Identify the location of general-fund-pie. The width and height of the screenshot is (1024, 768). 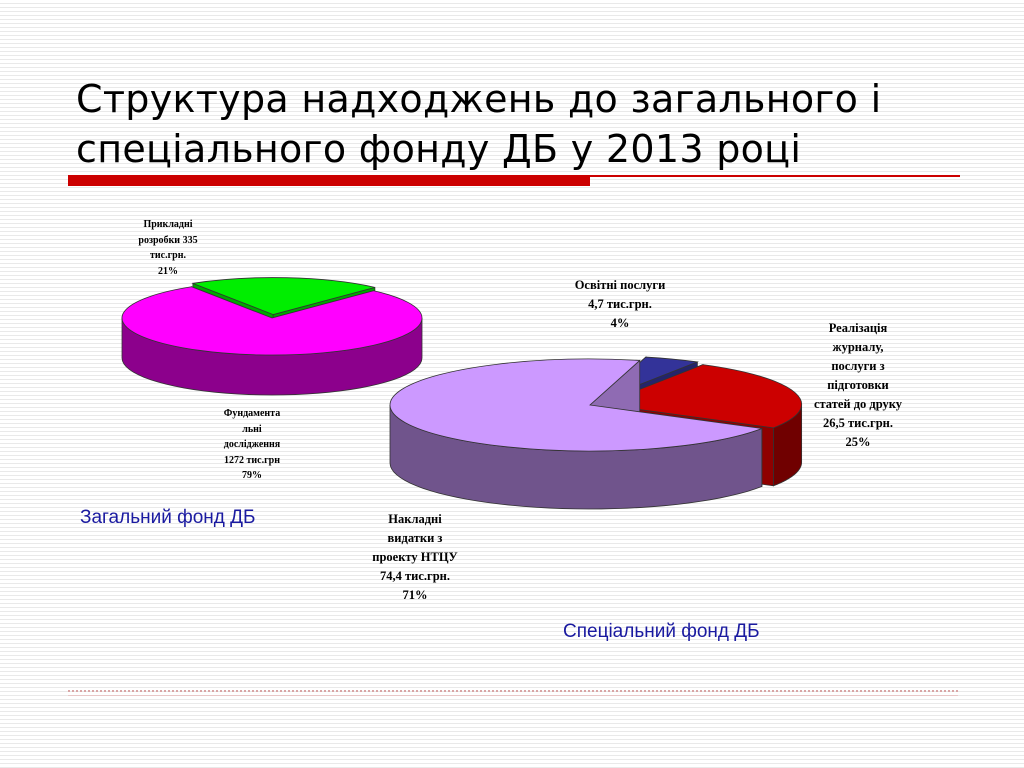
(272, 336).